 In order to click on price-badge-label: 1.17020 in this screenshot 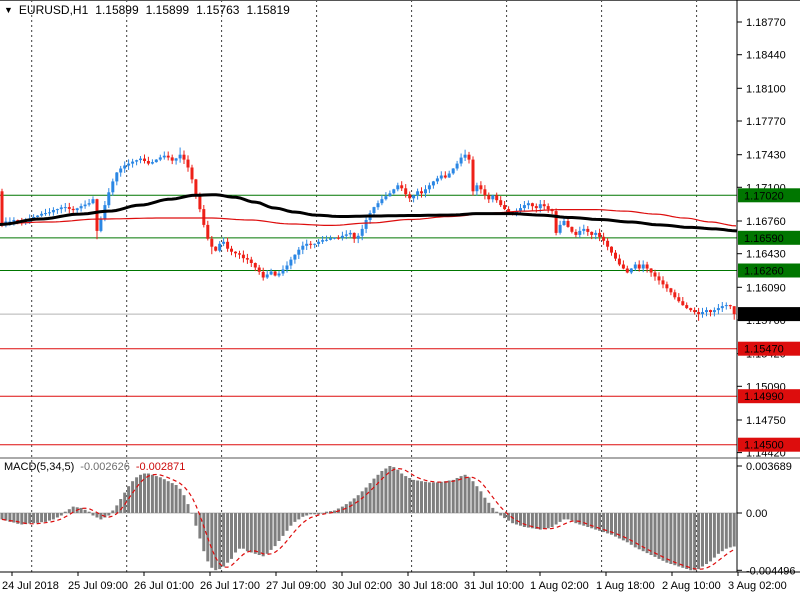, I will do `click(764, 196)`.